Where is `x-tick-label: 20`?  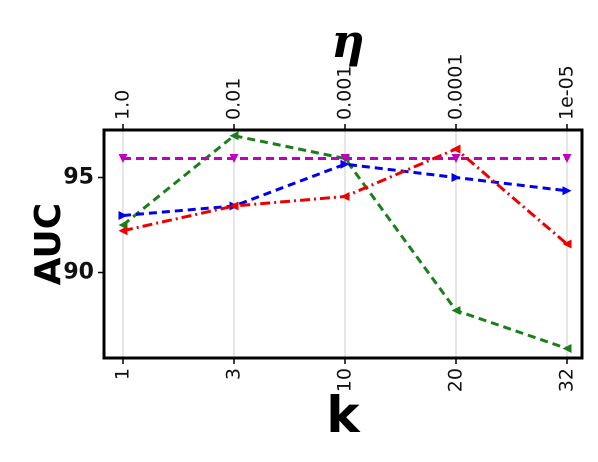
x-tick-label: 20 is located at coordinates (456, 380).